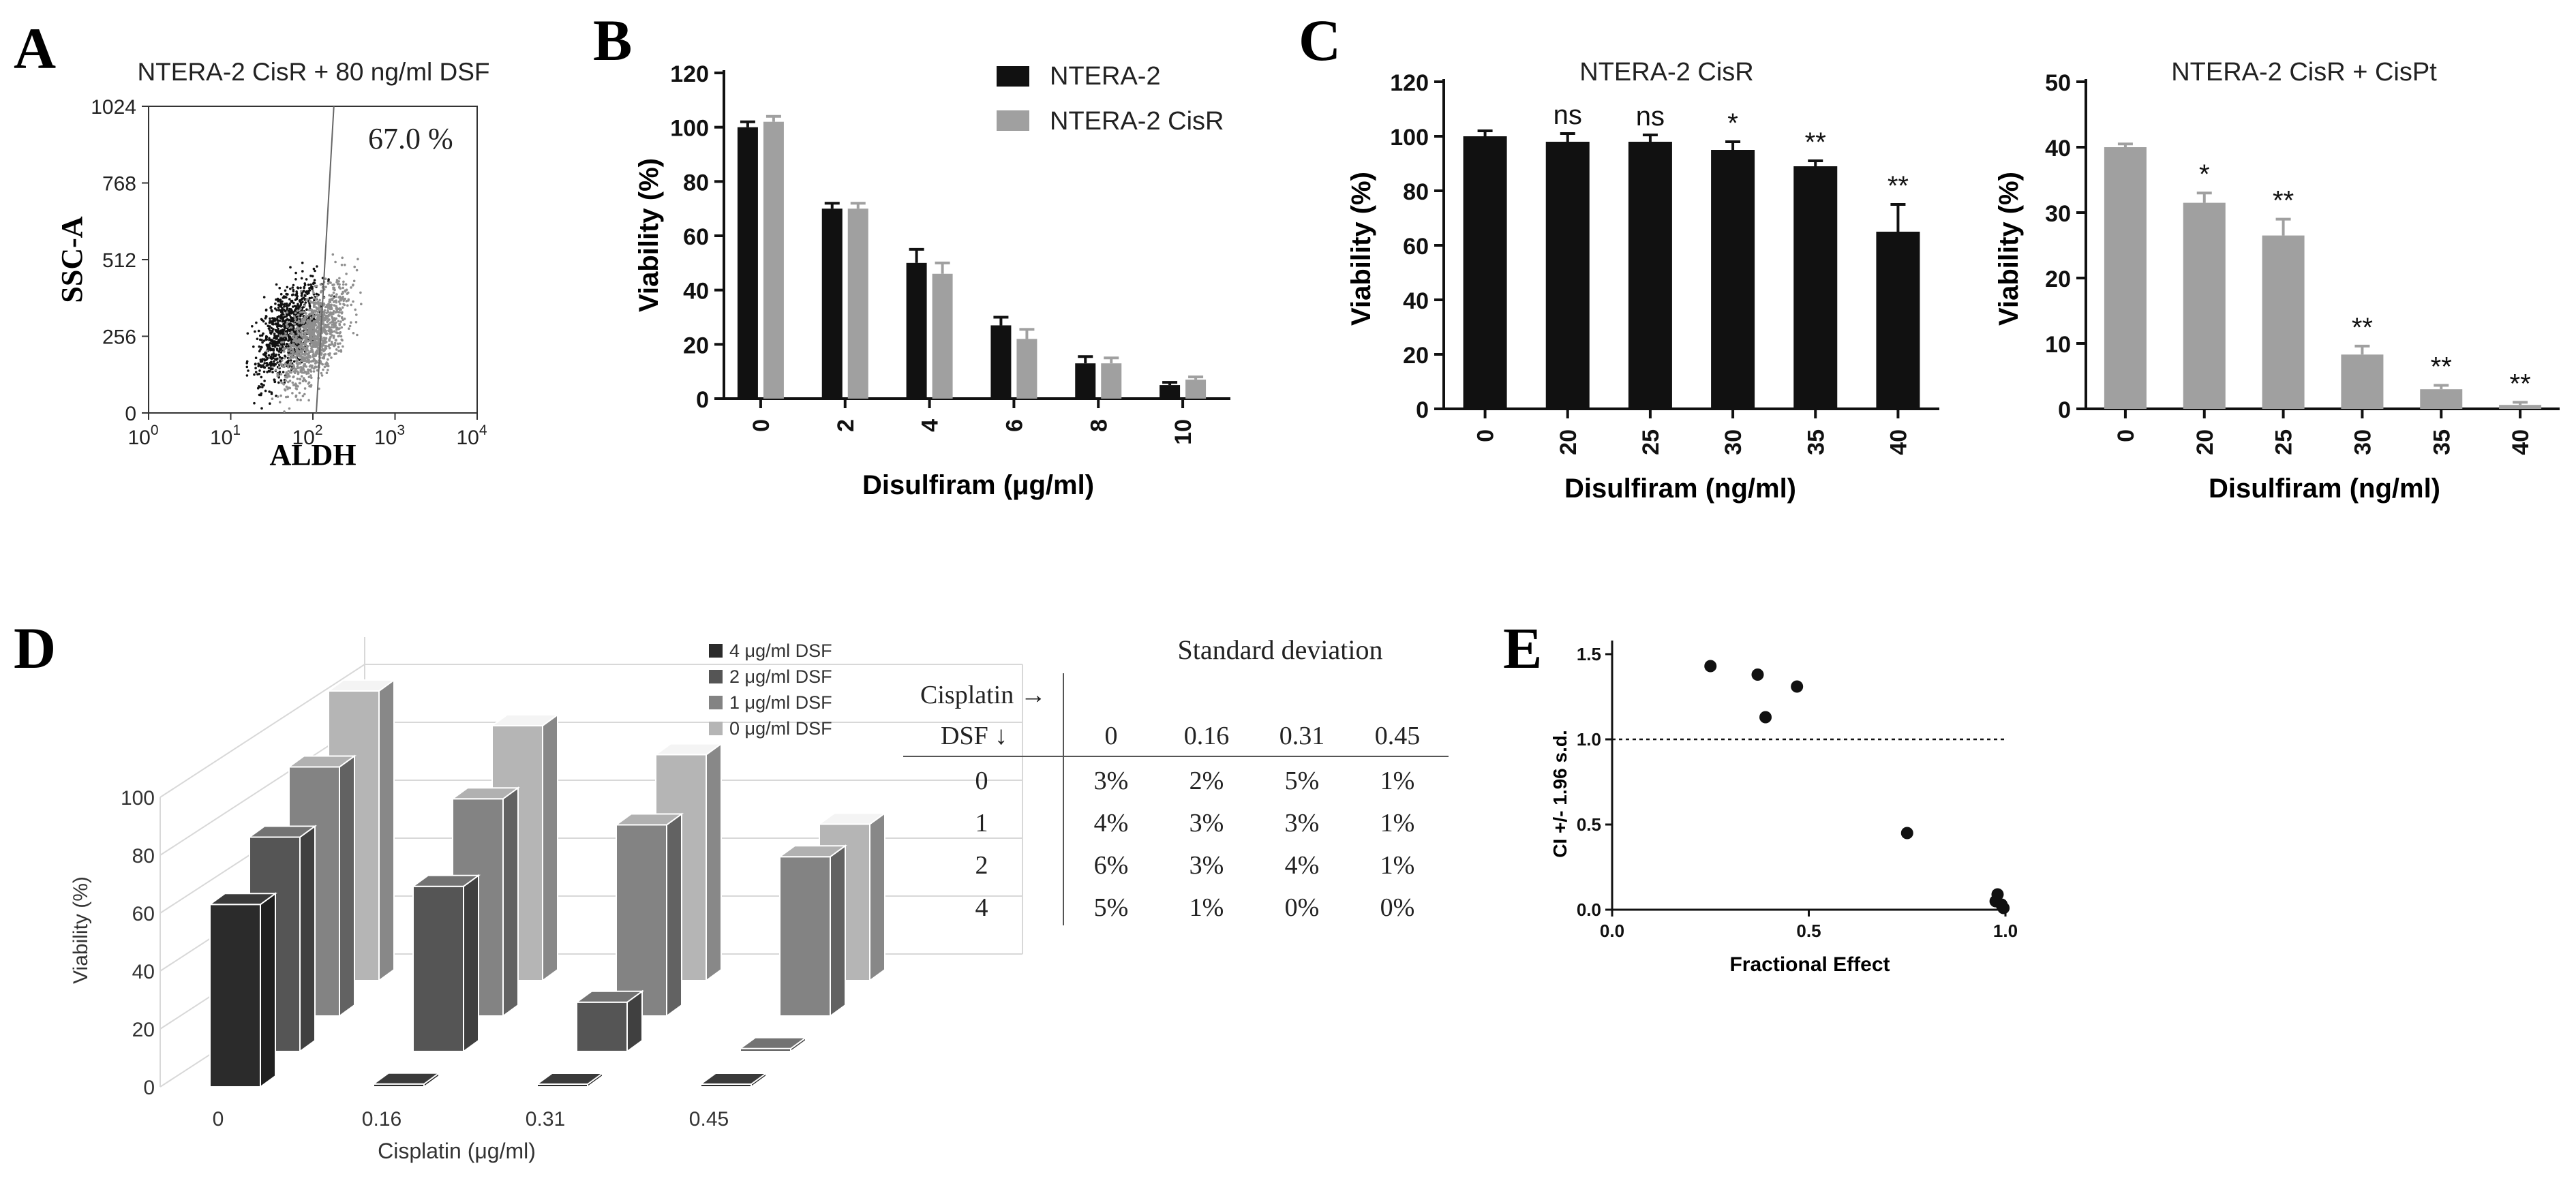 This screenshot has height=1185, width=2576. What do you see at coordinates (325, 260) in the screenshot?
I see `panel-a-gate-line` at bounding box center [325, 260].